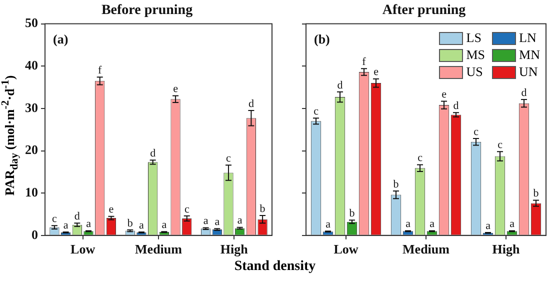  What do you see at coordinates (322, 39) in the screenshot?
I see `annotation: (b)` at bounding box center [322, 39].